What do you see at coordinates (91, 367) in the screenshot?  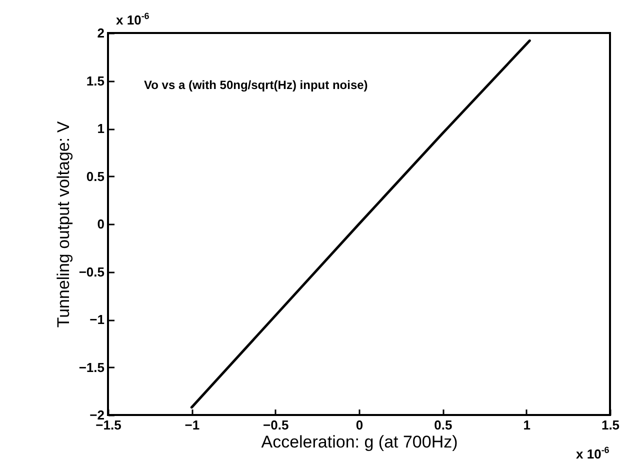 I see `y-tick-label: −1.5` at bounding box center [91, 367].